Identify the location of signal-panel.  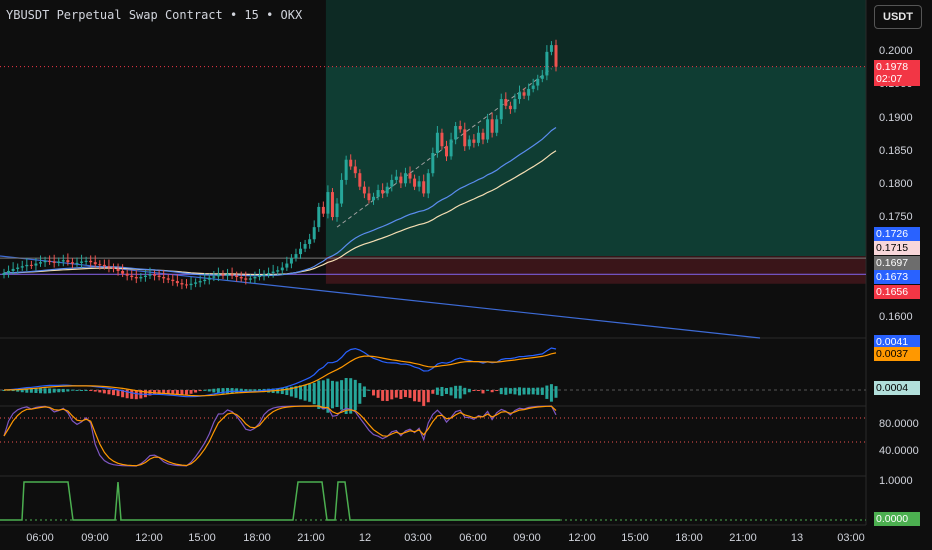
(433, 501).